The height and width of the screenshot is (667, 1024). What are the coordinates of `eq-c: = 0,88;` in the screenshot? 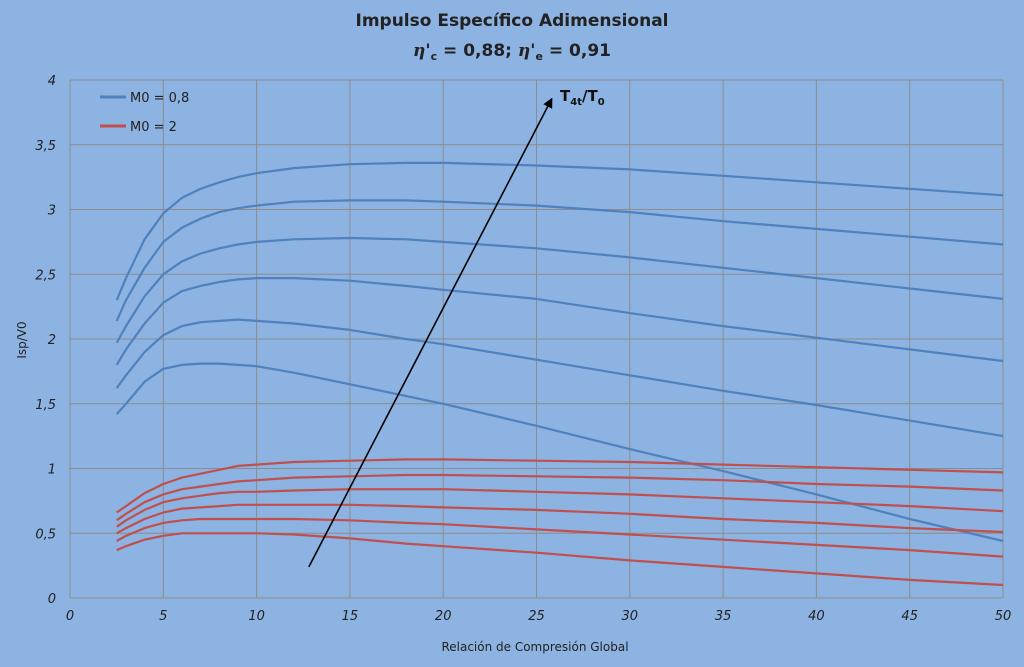 It's located at (477, 51).